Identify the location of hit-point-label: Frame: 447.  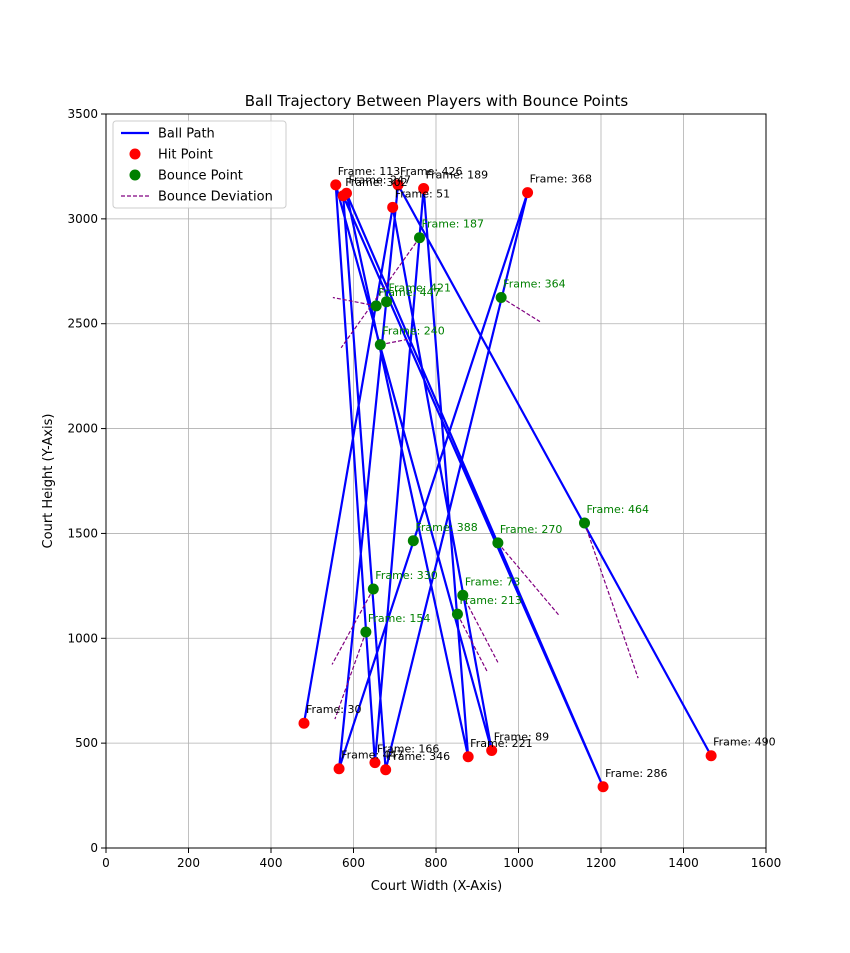
(372, 755).